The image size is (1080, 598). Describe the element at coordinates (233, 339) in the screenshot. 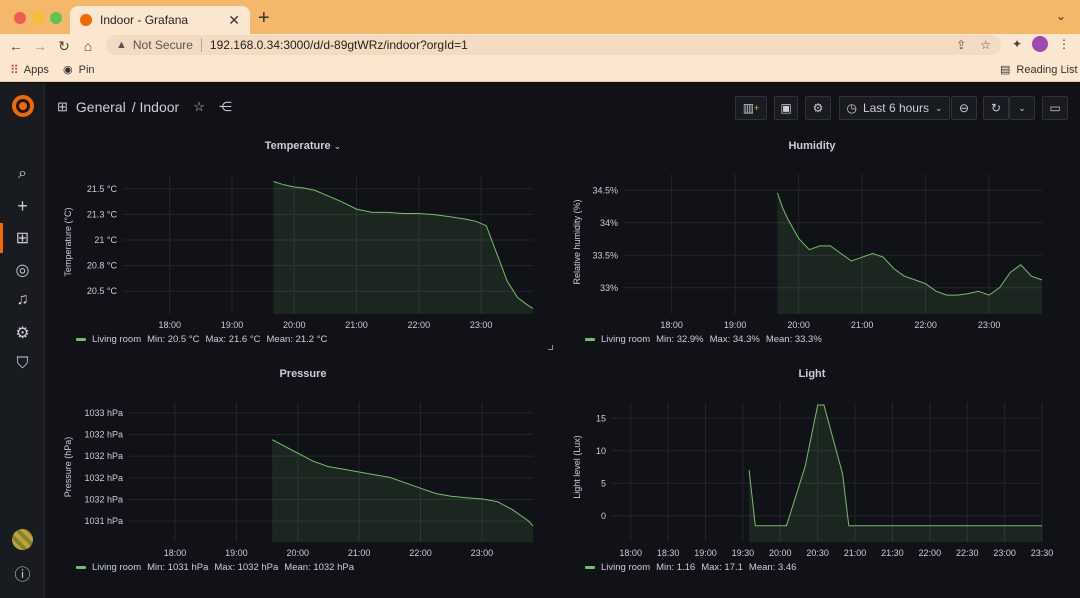

I see `legend-max: Max: 21.6 °C` at that location.